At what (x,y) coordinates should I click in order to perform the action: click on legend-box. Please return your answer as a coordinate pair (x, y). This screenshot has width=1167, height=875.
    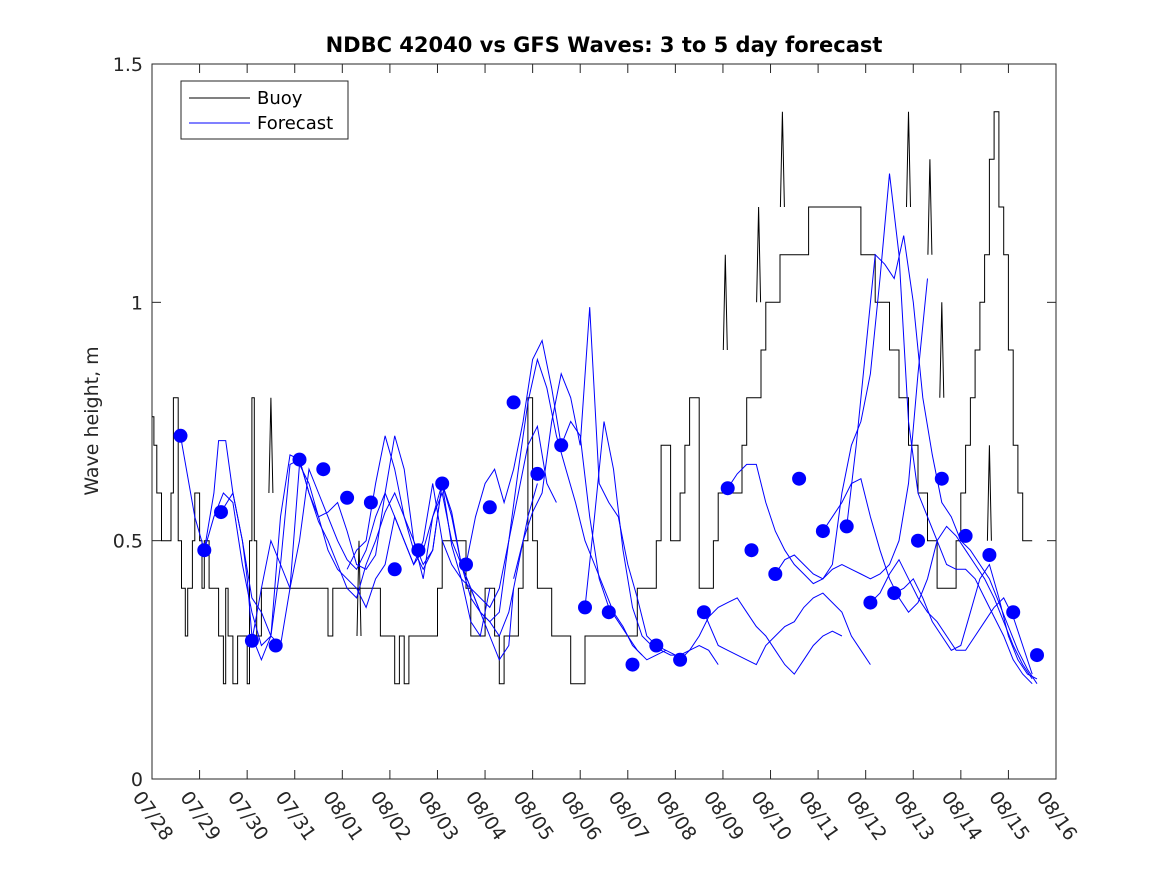
    Looking at the image, I should click on (264, 110).